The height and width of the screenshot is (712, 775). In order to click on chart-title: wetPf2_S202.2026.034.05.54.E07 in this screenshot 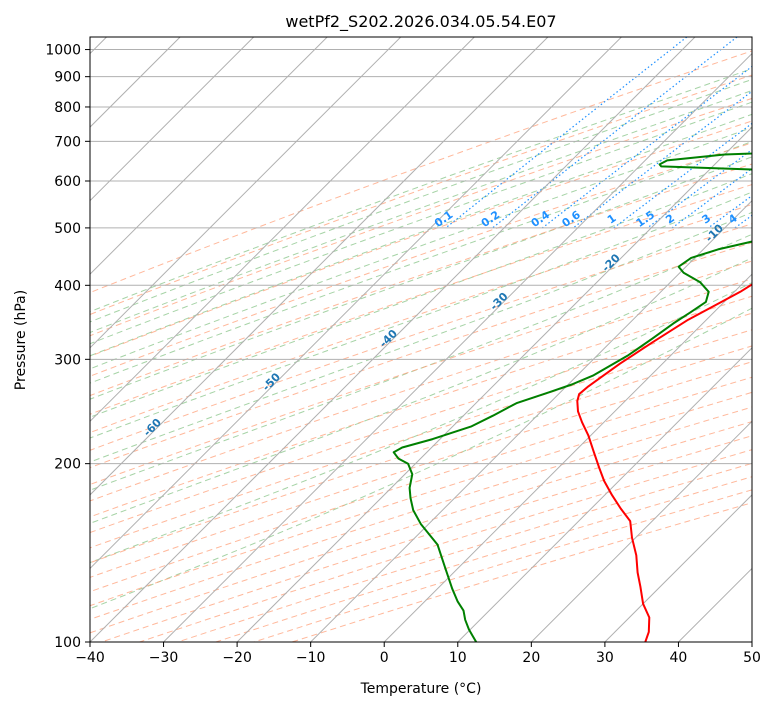, I will do `click(420, 22)`.